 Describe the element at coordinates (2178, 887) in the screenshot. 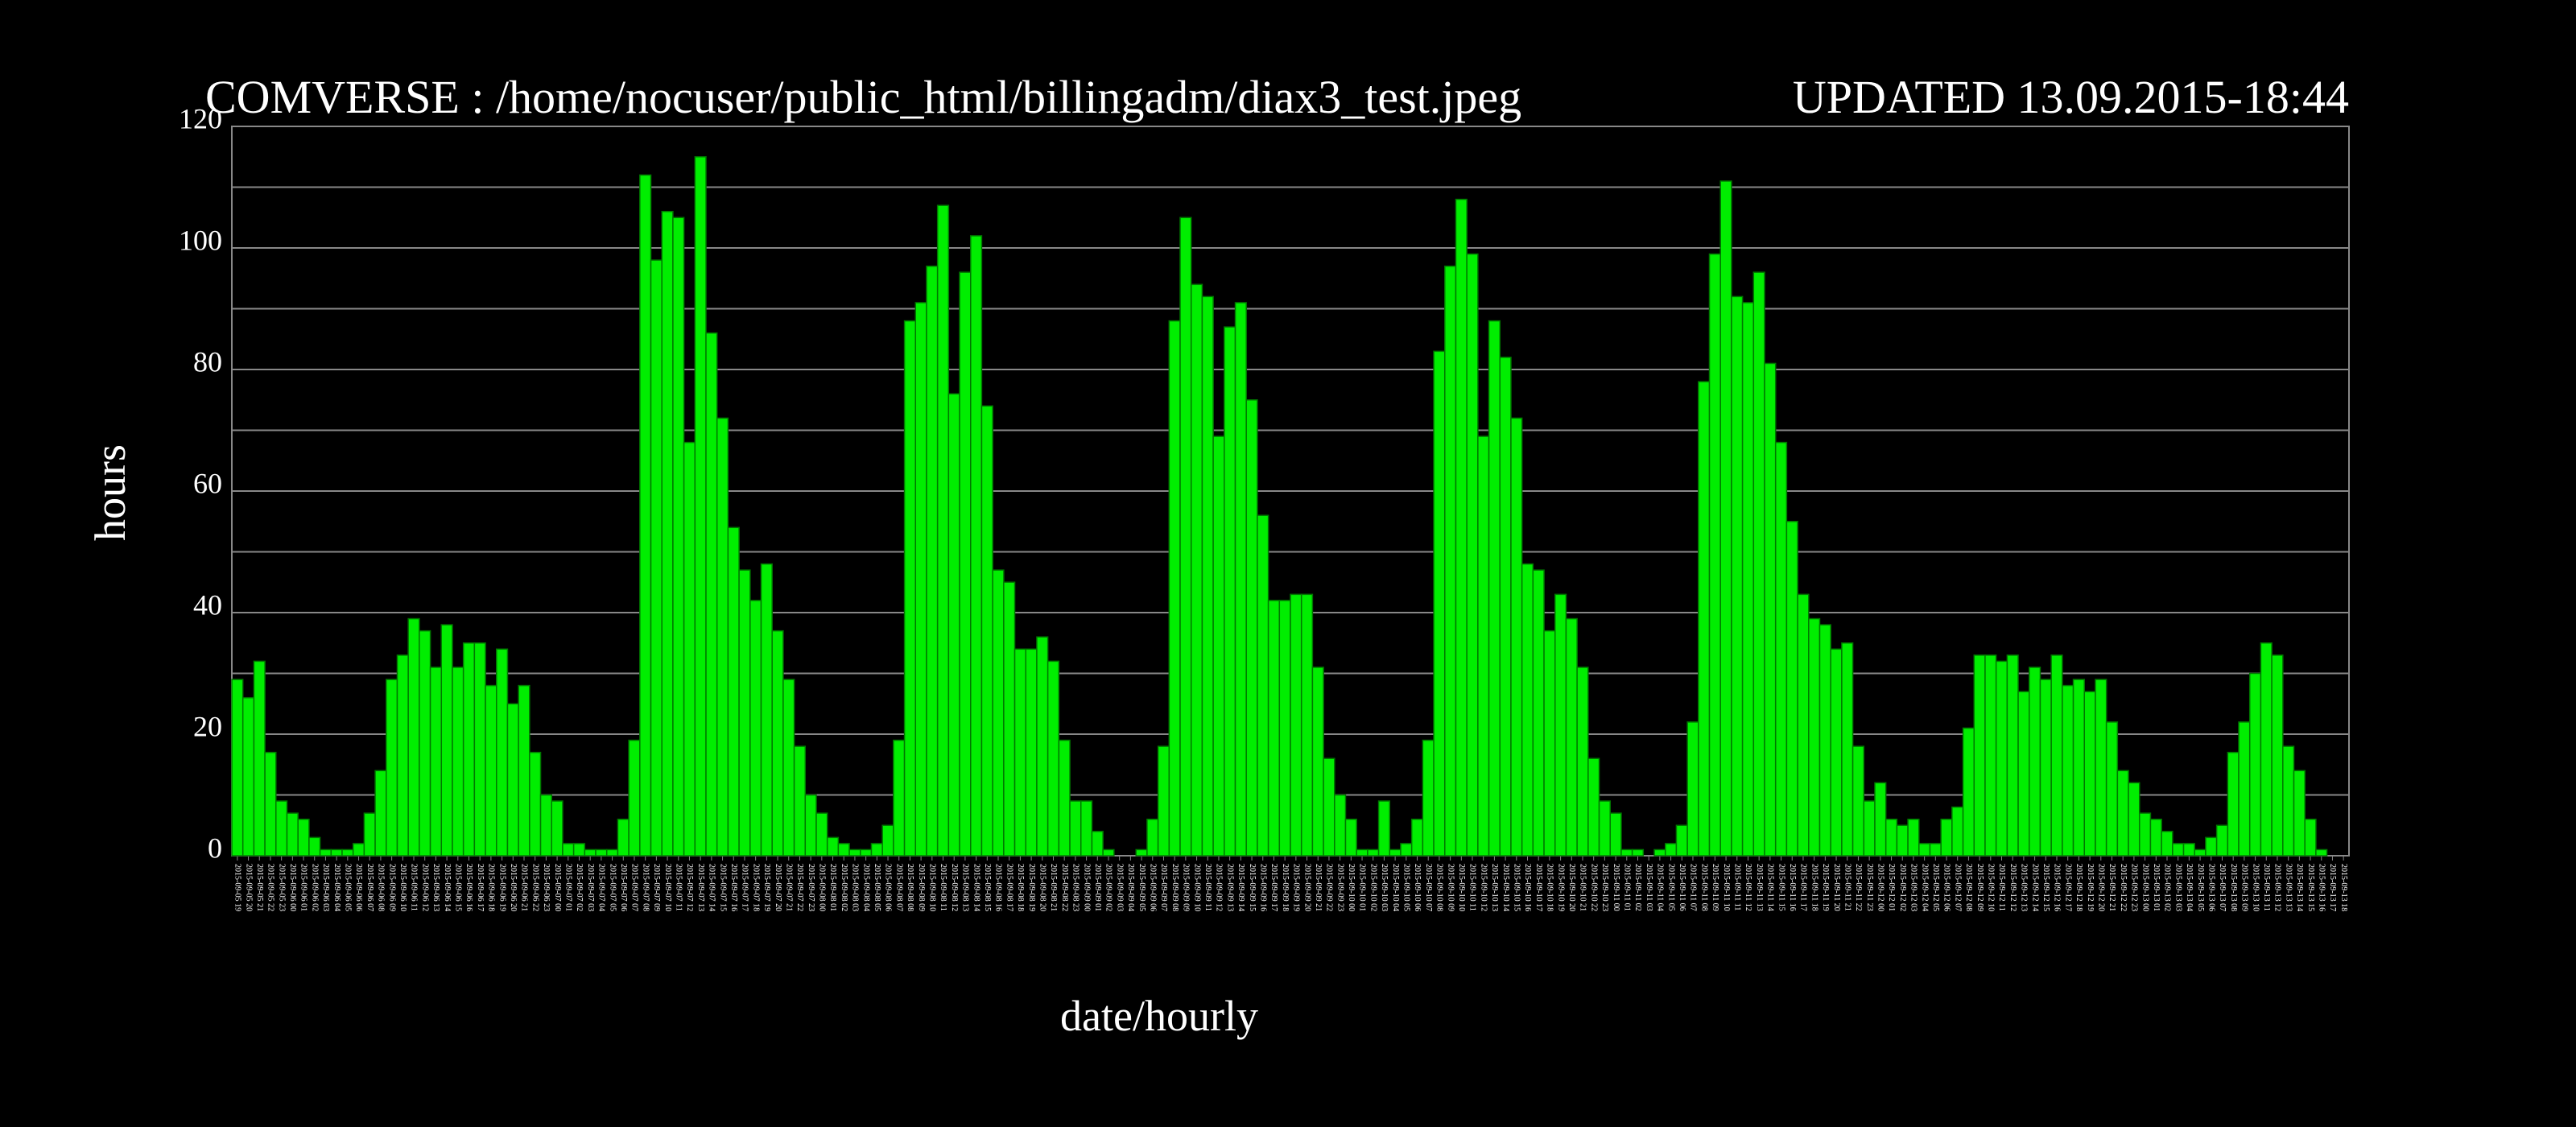

I see `x-tick-label: 2015-09-13 03` at that location.